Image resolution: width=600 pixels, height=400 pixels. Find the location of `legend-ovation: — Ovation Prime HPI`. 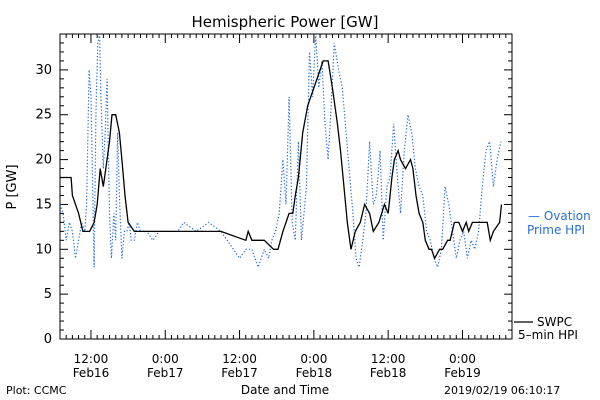

legend-ovation: — Ovation Prime HPI is located at coordinates (559, 223).